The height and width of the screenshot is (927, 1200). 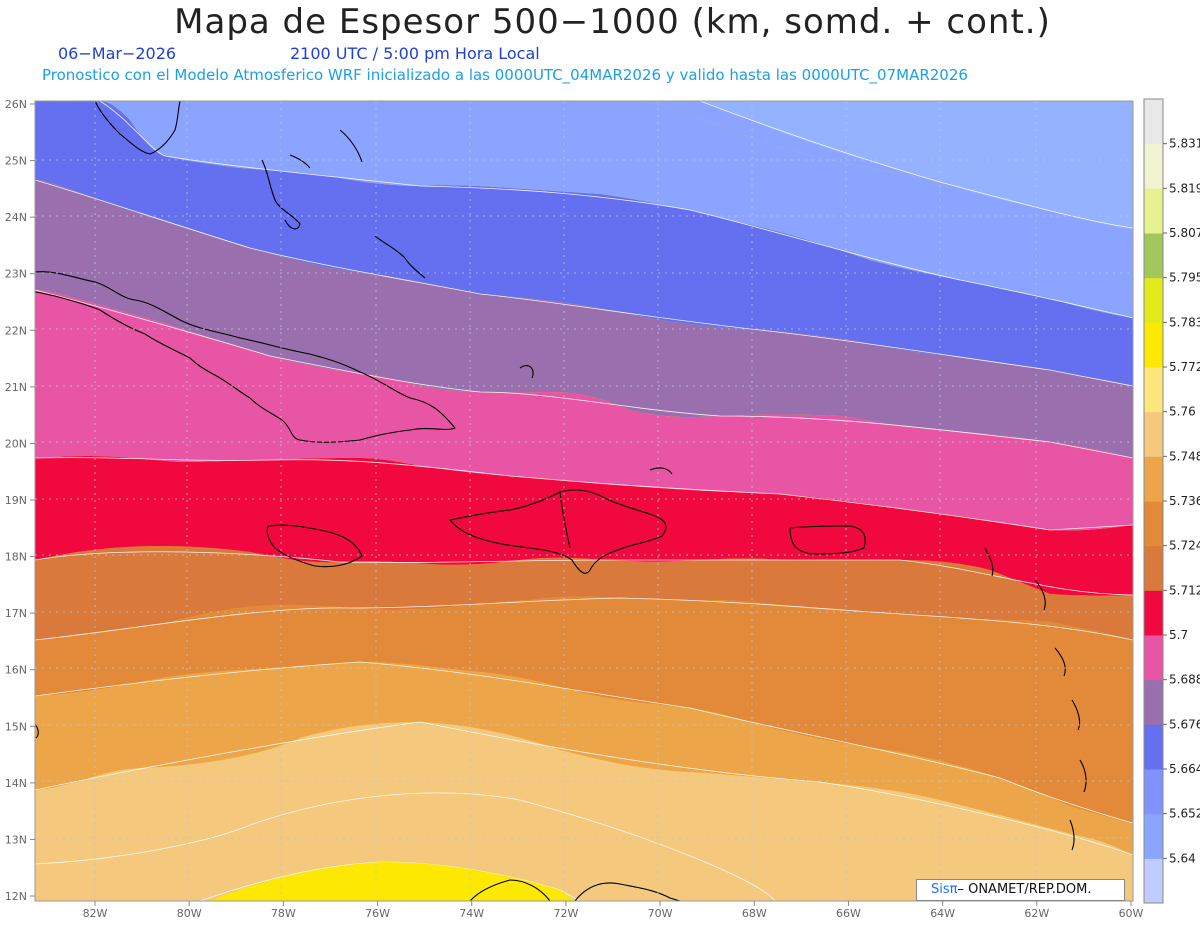 I want to click on lat-label: 22N, so click(x=16, y=330).